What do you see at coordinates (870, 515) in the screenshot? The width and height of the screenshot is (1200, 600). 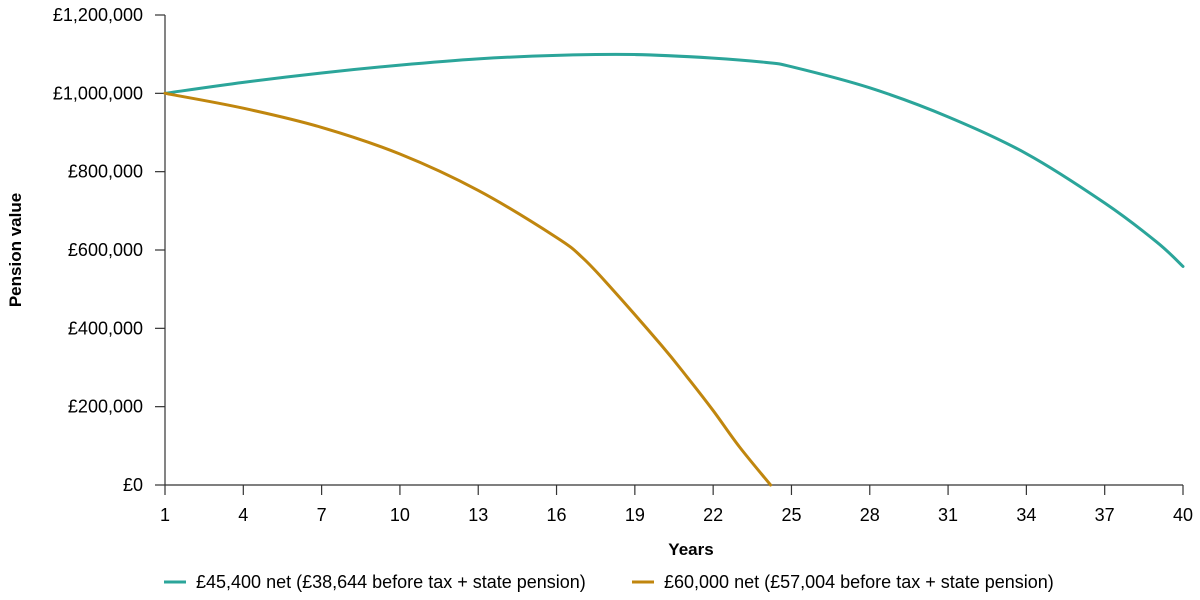 I see `x-tick-label: 28` at bounding box center [870, 515].